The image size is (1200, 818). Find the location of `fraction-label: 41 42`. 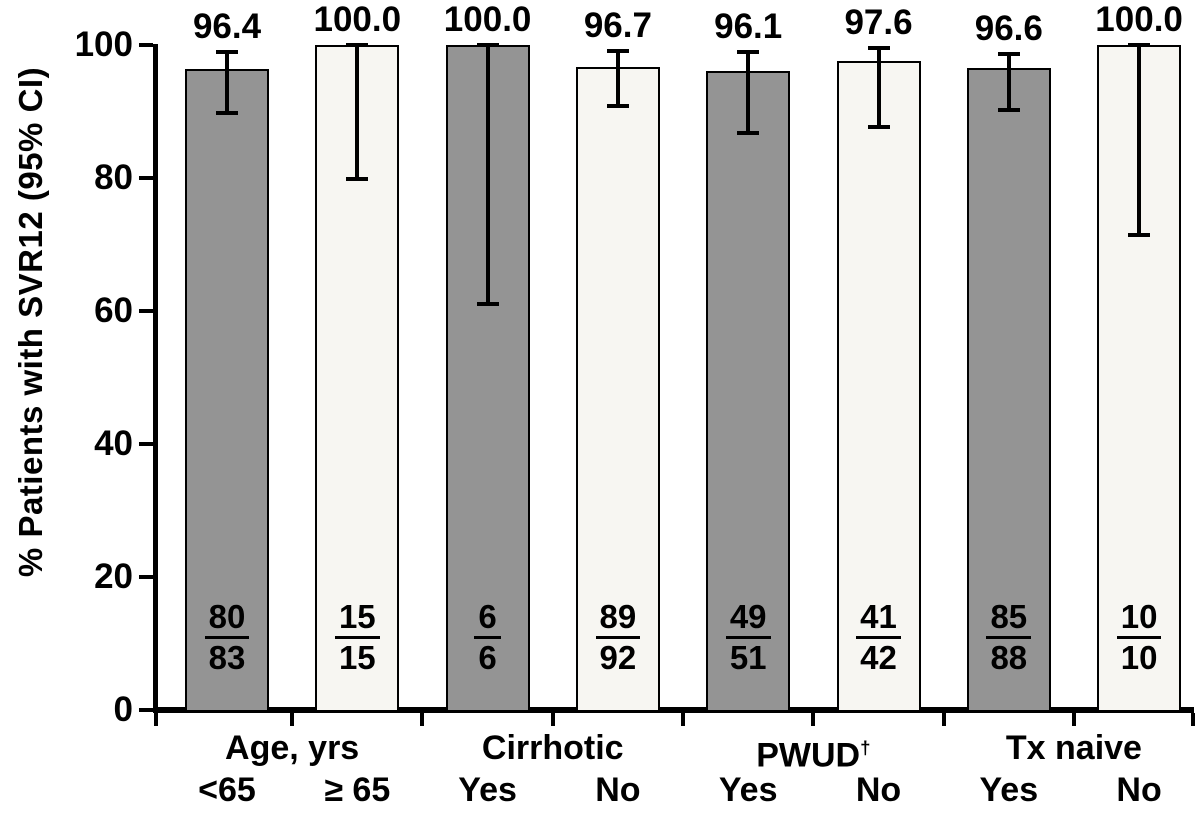

fraction-label: 41 42 is located at coordinates (879, 637).